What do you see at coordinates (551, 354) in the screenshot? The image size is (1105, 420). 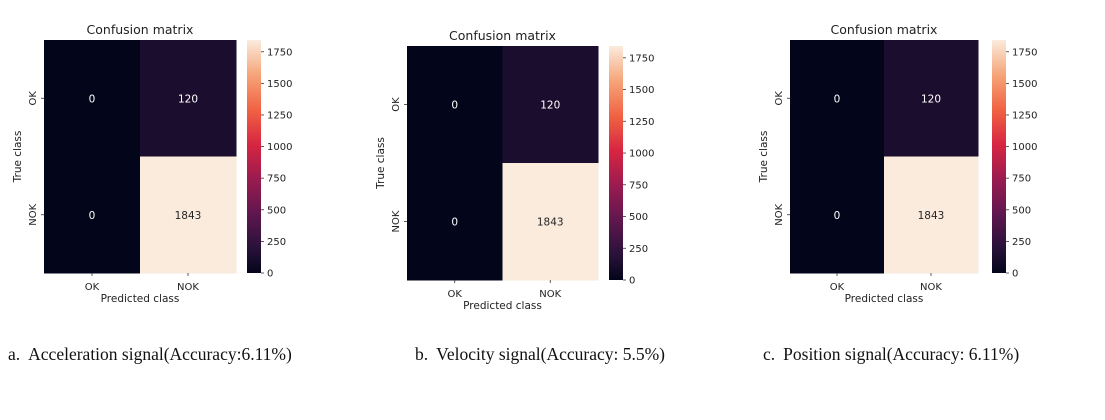 I see `caption-b-text: Velocity signal(Accuracy: 5.5%)` at bounding box center [551, 354].